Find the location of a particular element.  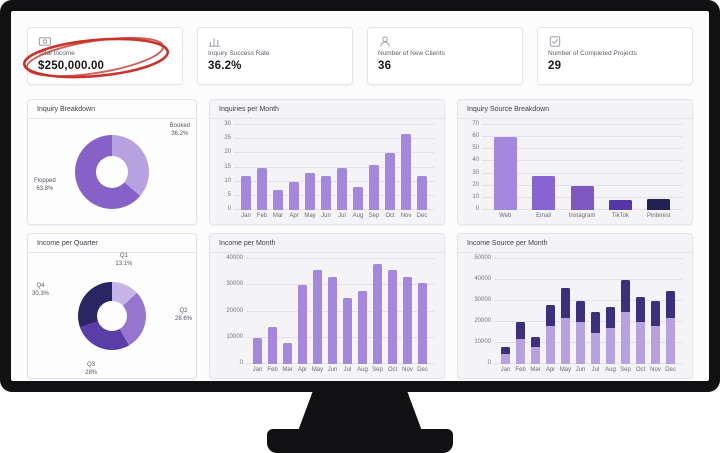

gridline: 15 is located at coordinates (329, 167).